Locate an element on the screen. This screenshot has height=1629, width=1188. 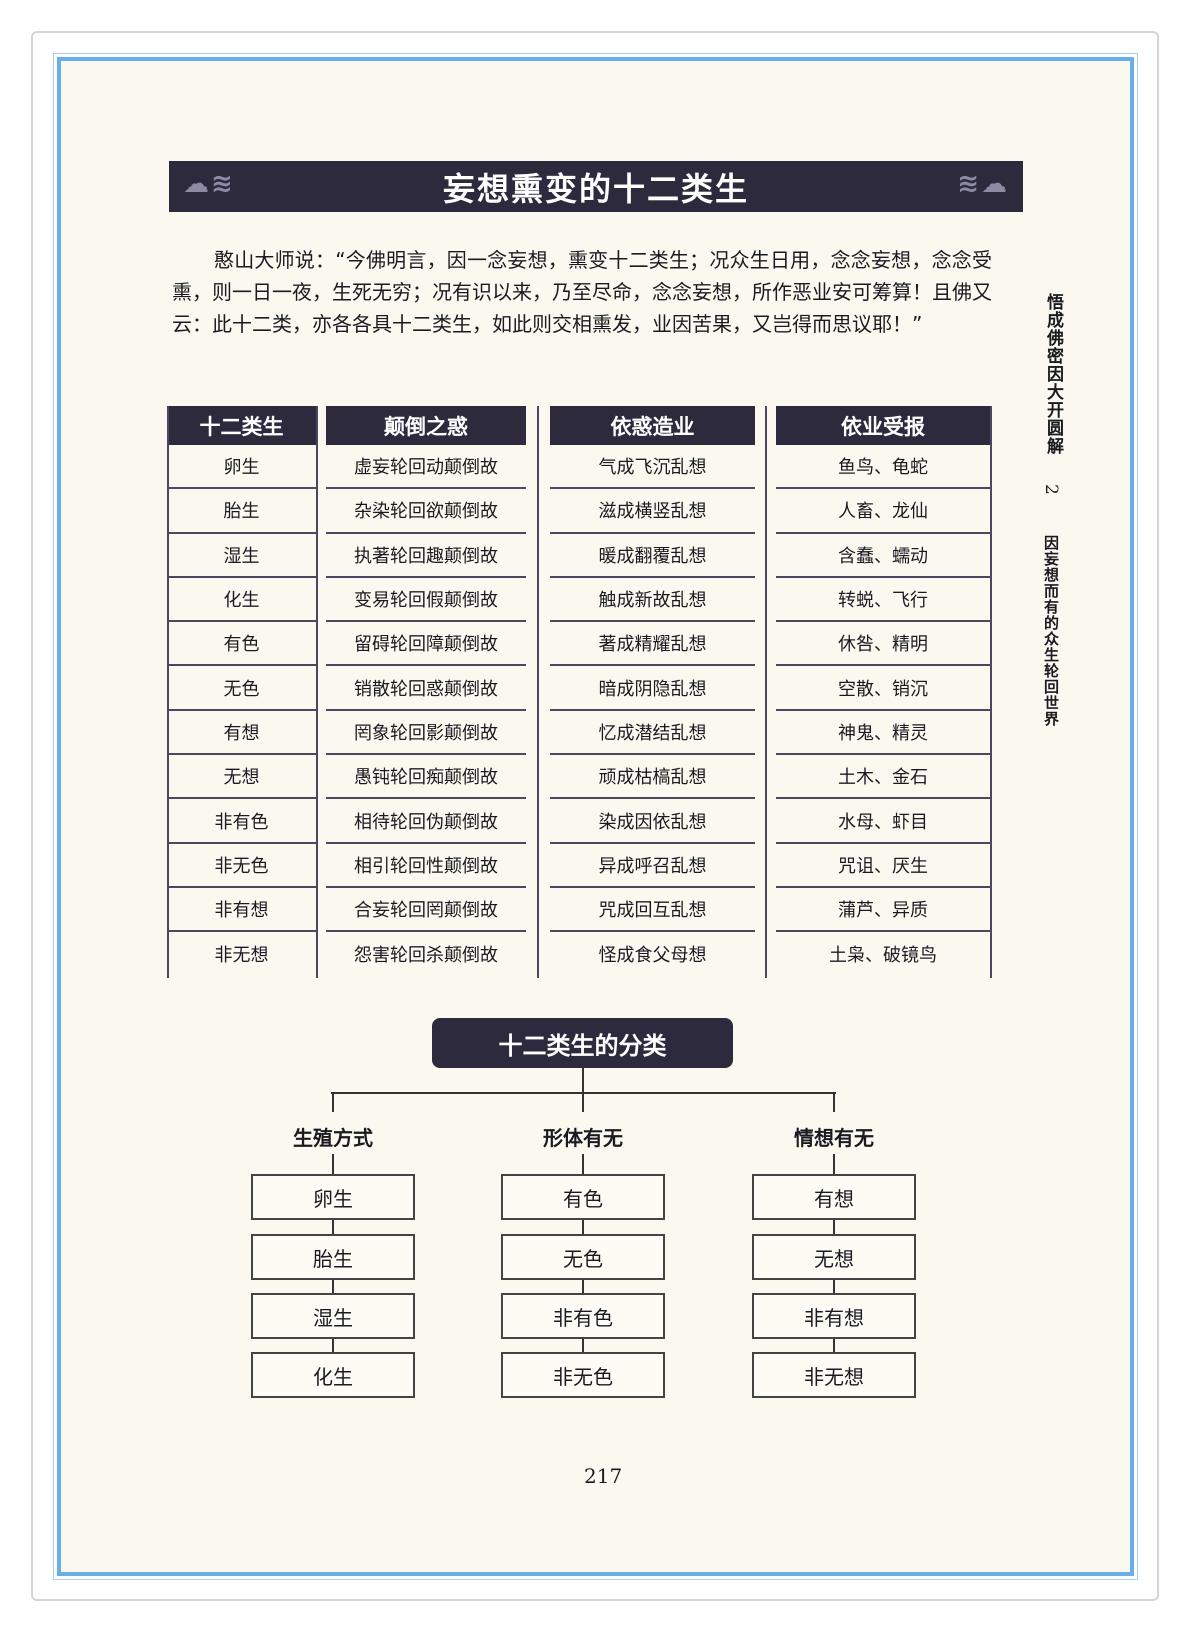
table-cell: 土枭、破镜鸟 is located at coordinates (883, 956).